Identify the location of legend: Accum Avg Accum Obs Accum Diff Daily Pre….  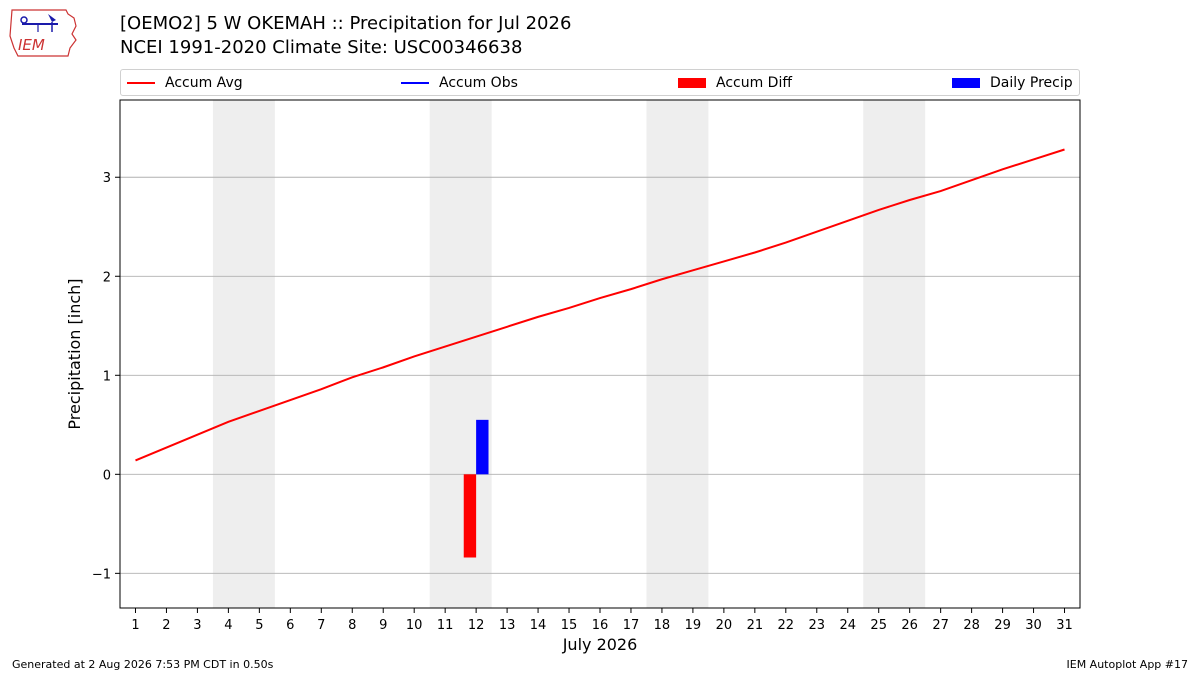
(600, 82).